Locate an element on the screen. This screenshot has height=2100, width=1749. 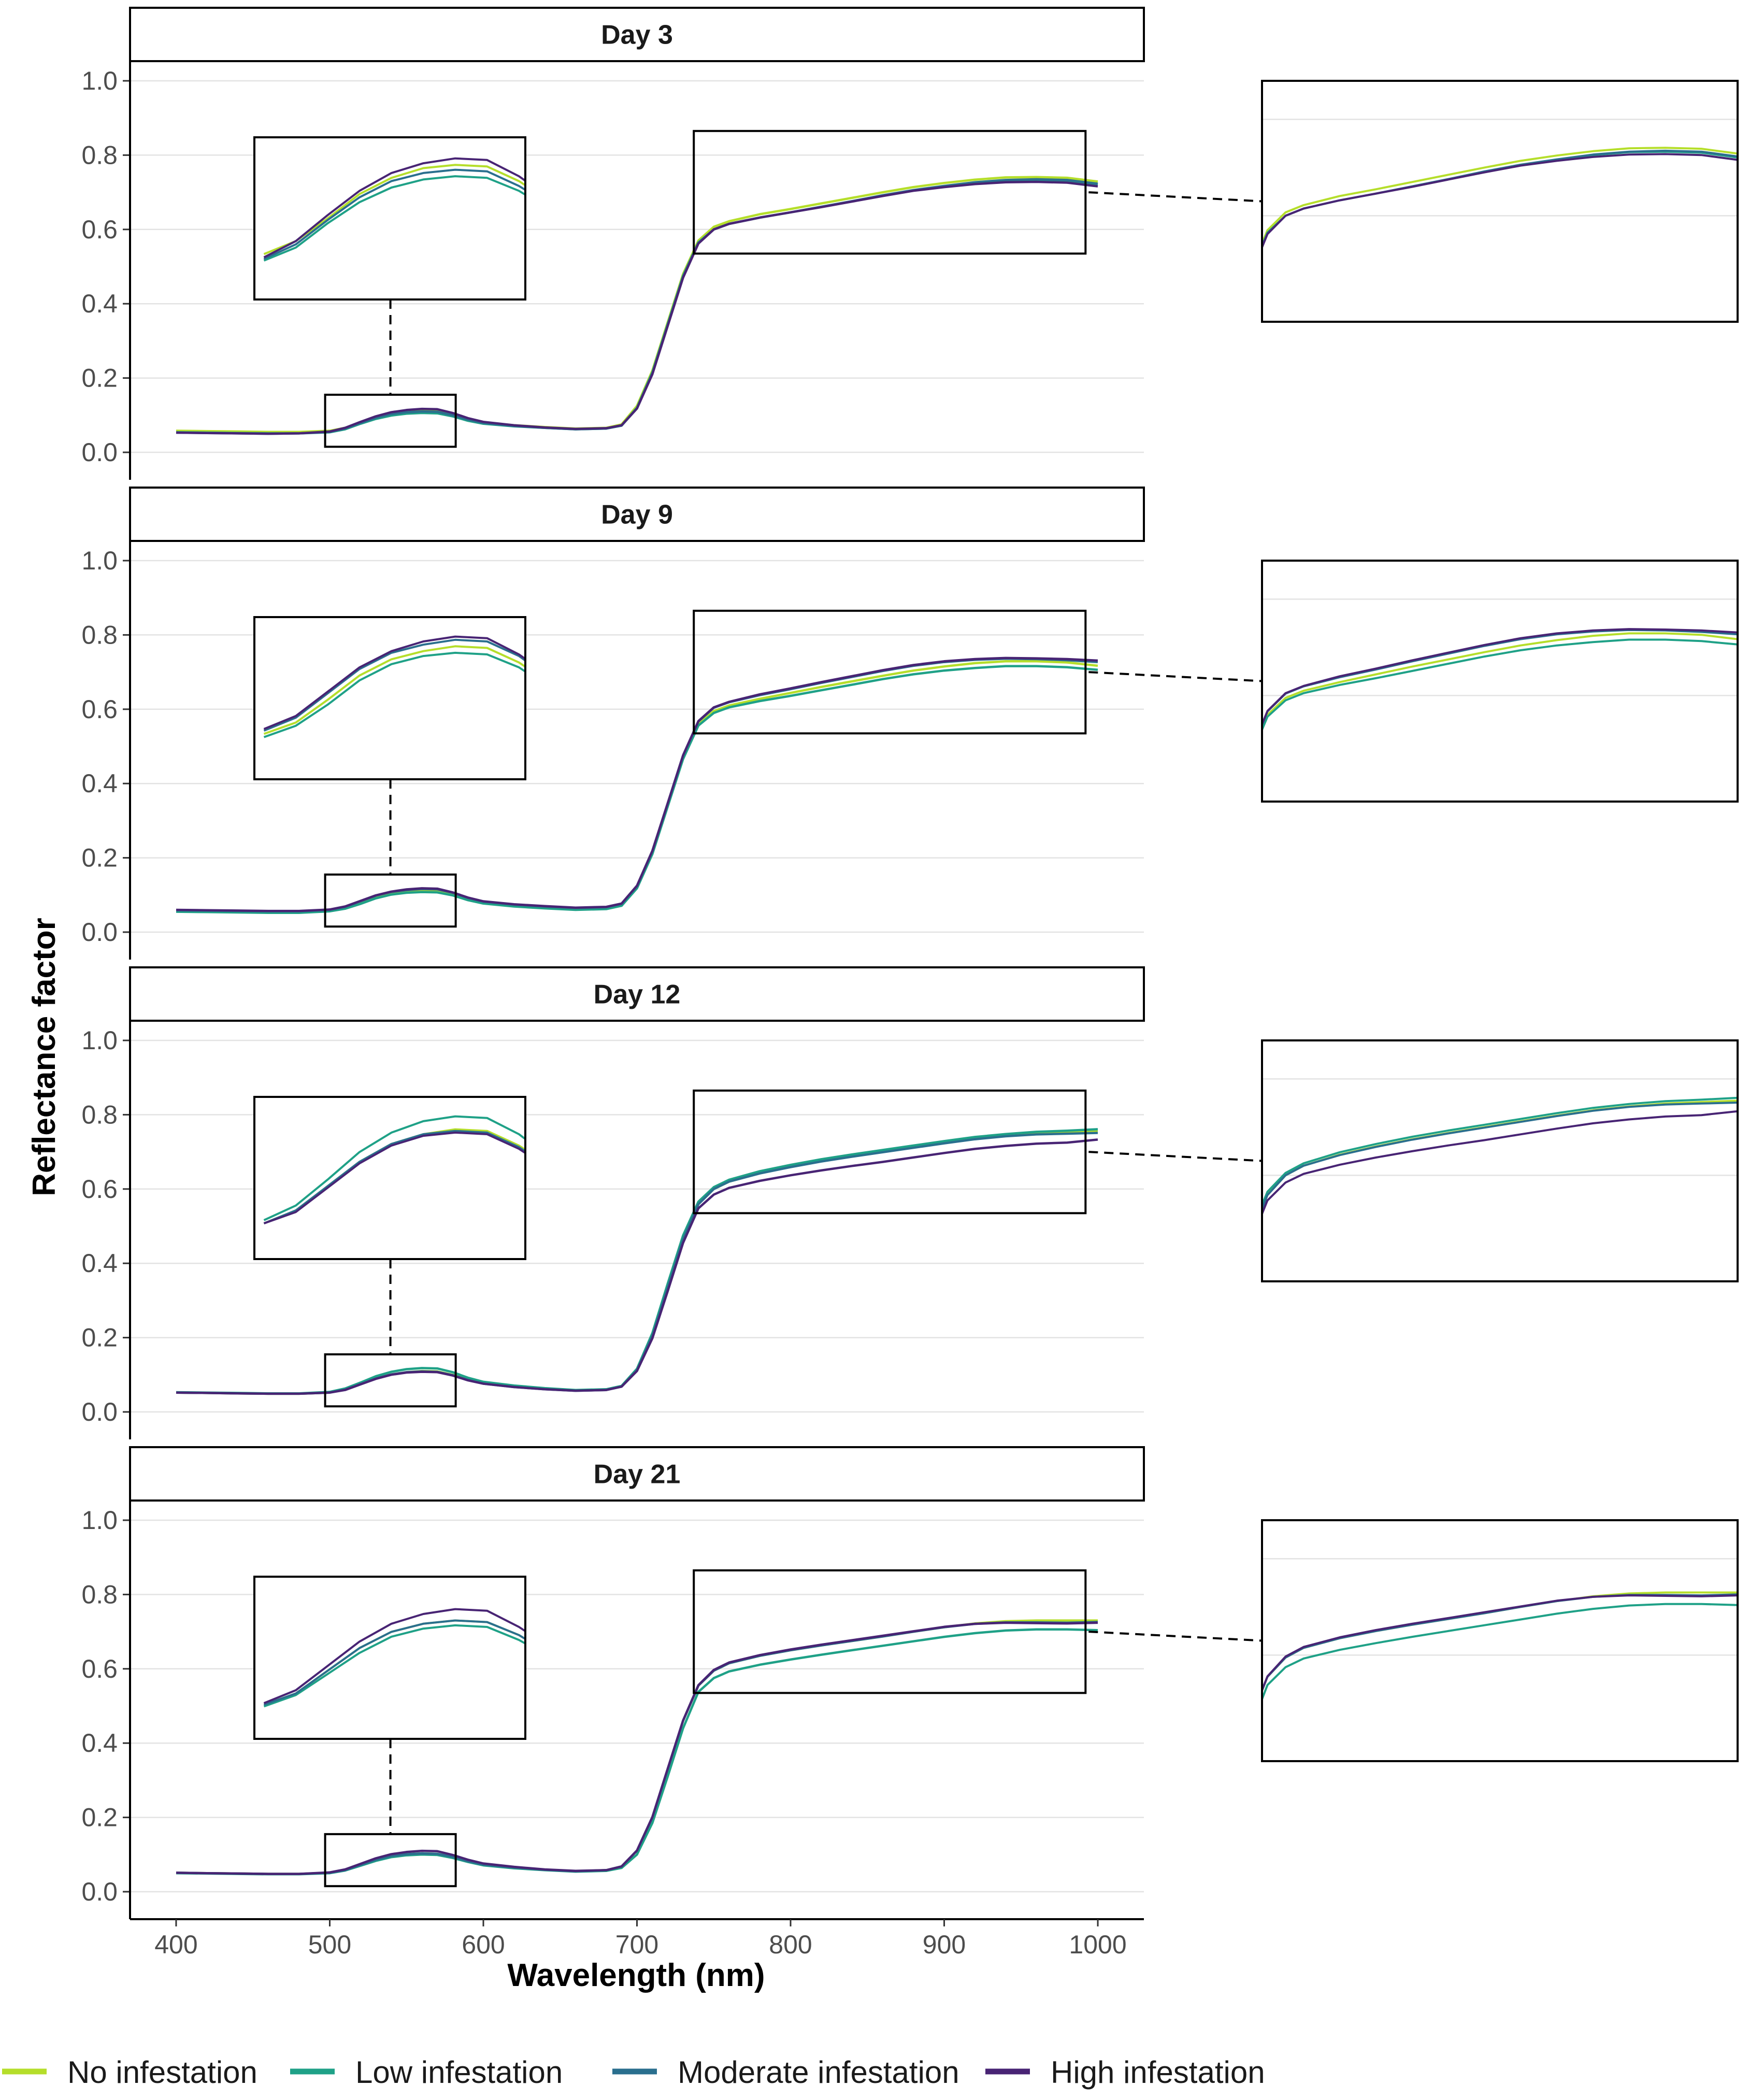
legend-label: Moderate infestation is located at coordinates (818, 2072).